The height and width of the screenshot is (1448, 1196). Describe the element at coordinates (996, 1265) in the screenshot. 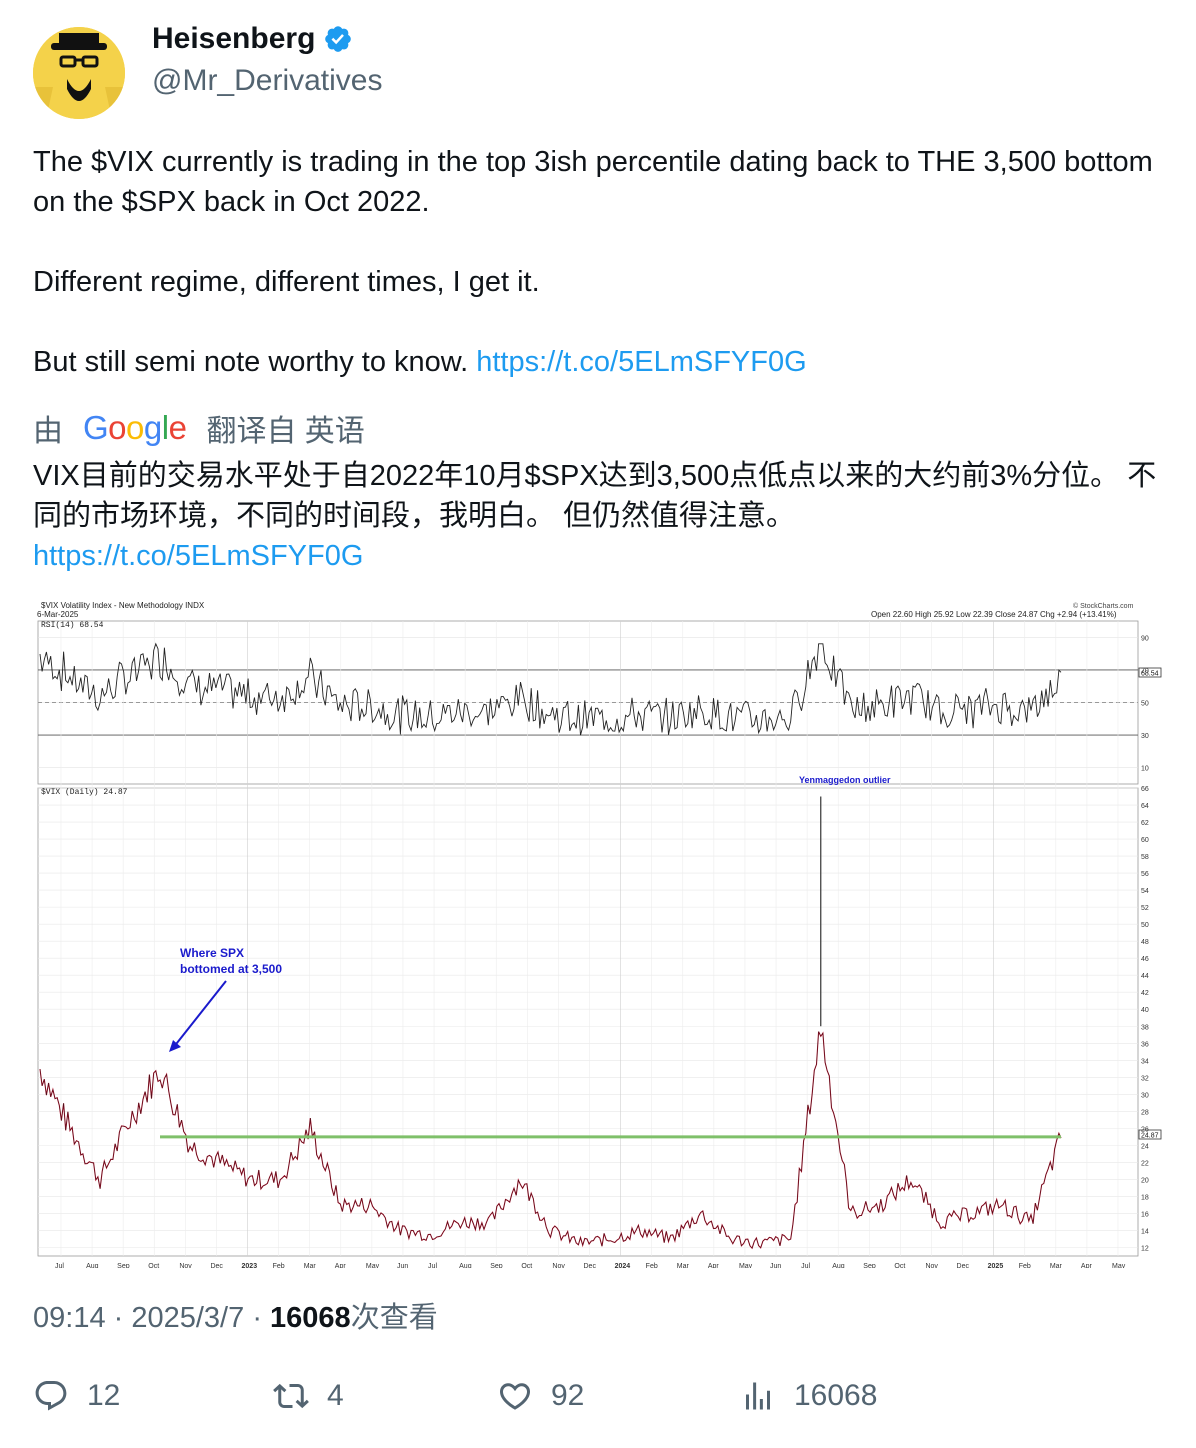

I see `x-tick-label: 2025` at that location.